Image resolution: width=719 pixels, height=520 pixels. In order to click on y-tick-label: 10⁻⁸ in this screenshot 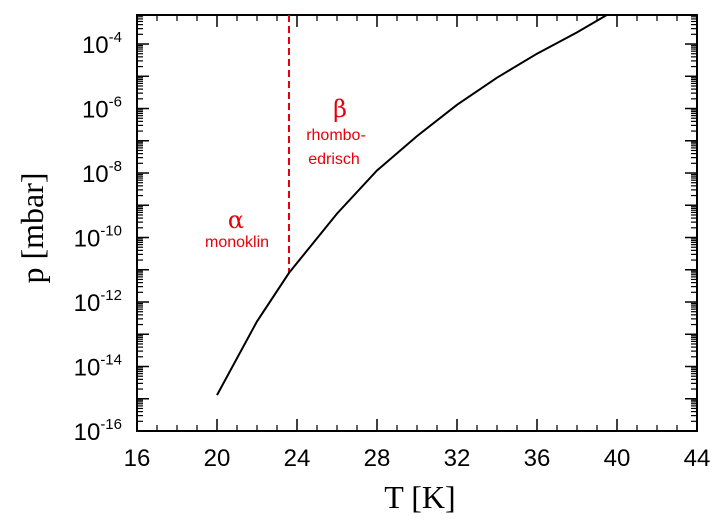, I will do `click(102, 173)`.